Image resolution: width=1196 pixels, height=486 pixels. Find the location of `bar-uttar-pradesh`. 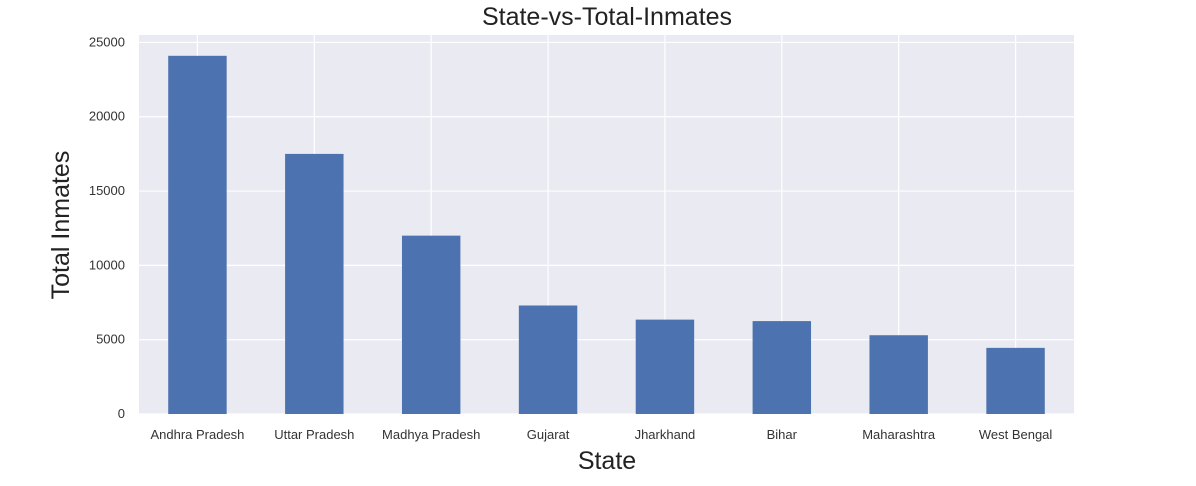

bar-uttar-pradesh is located at coordinates (314, 283).